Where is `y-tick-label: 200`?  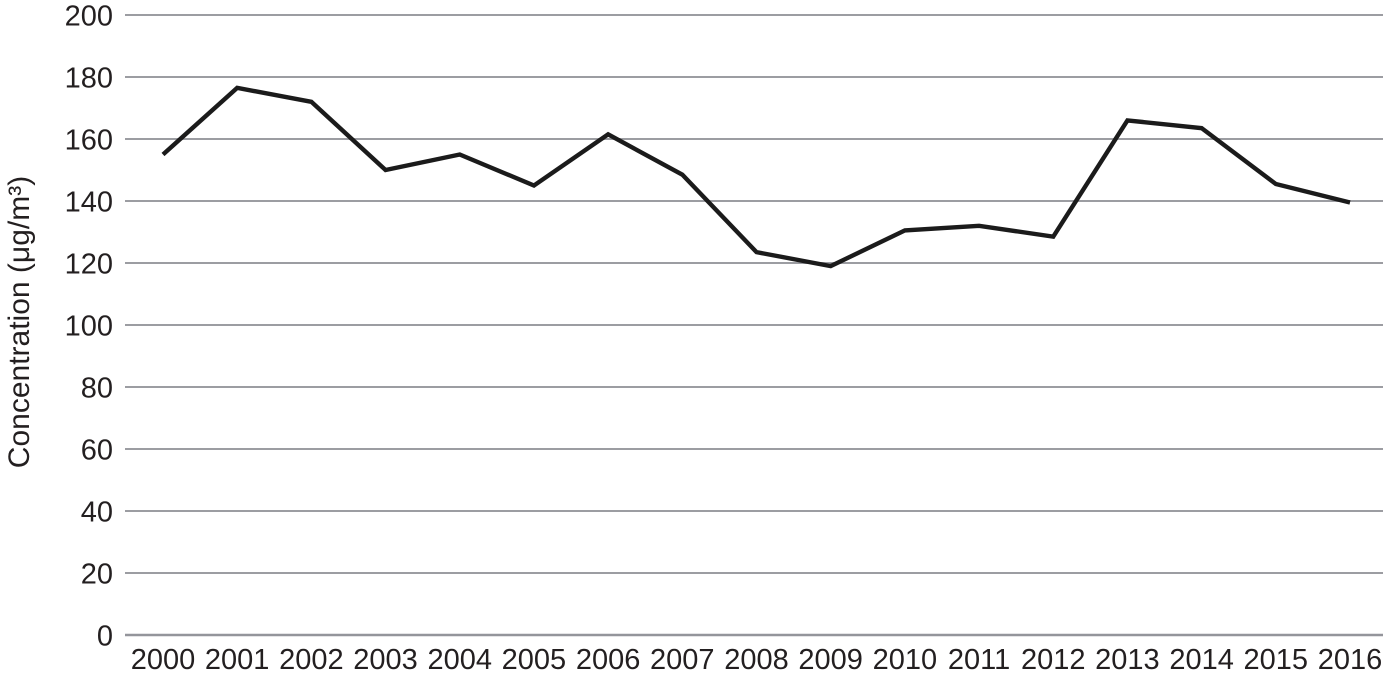 y-tick-label: 200 is located at coordinates (89, 17).